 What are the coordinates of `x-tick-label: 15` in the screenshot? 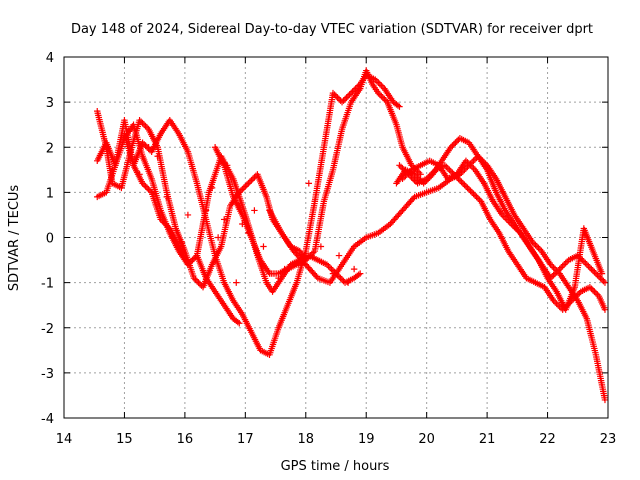 It's located at (124, 439).